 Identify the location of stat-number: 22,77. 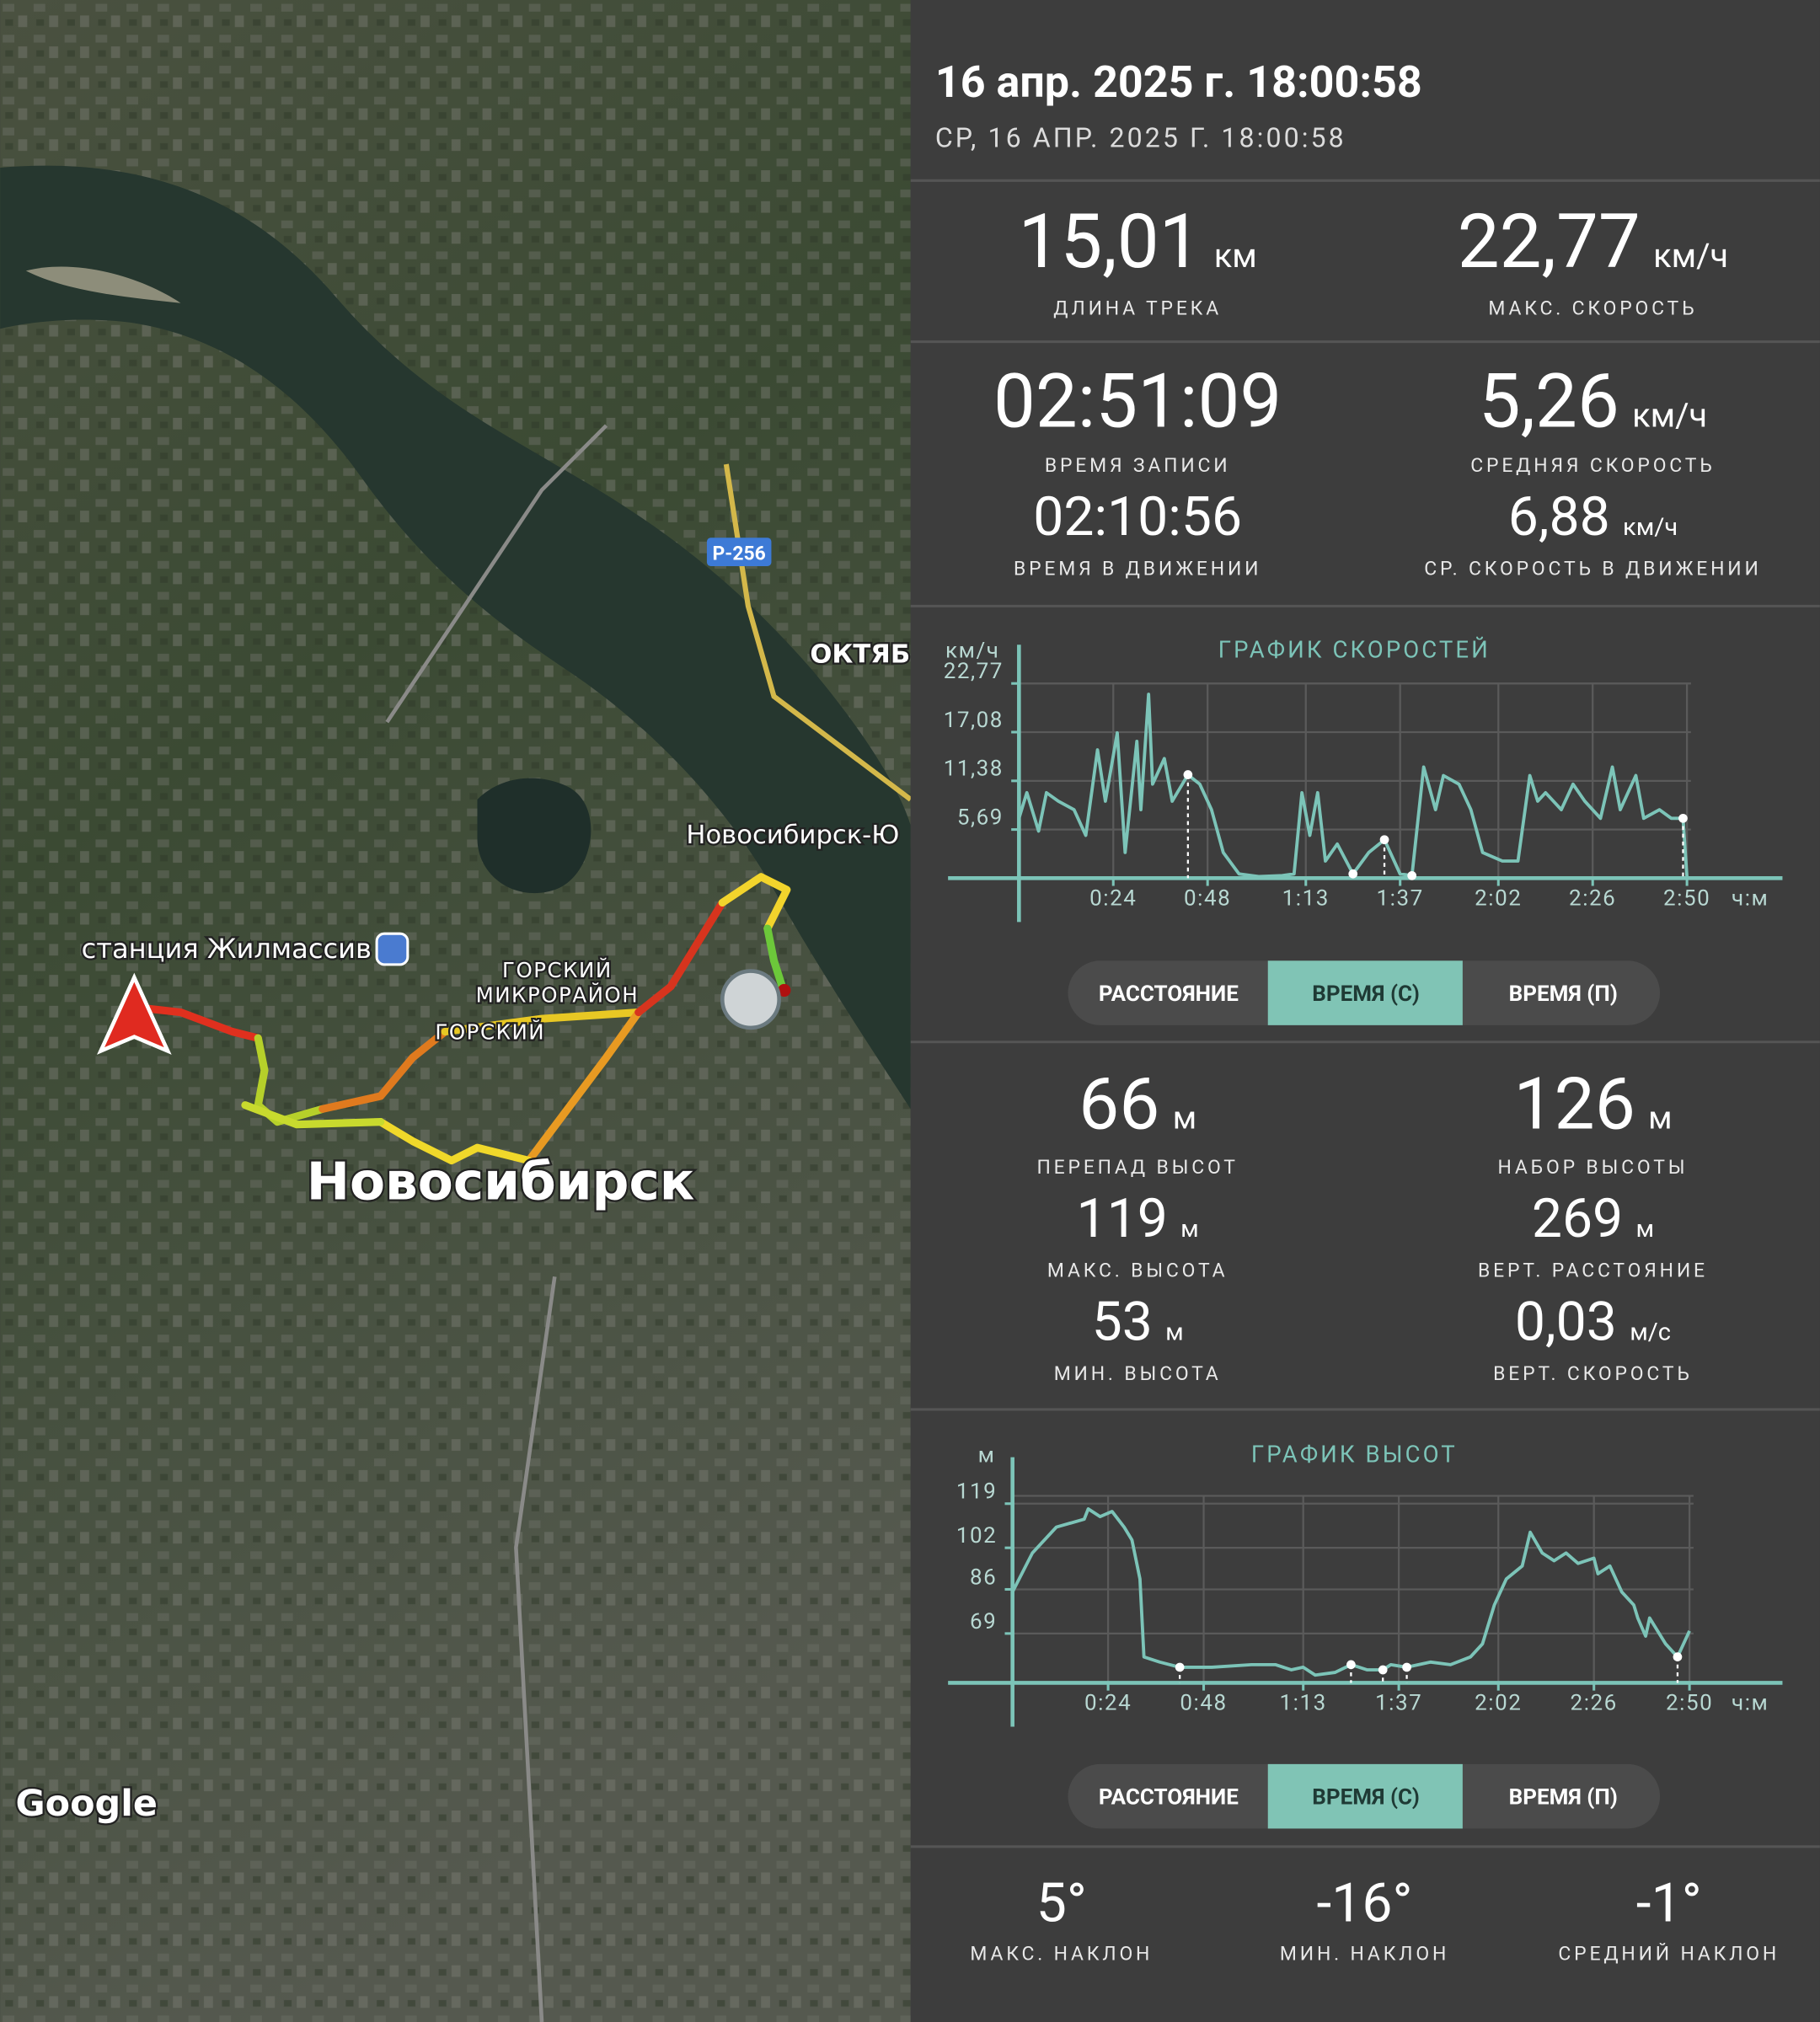
(1549, 242).